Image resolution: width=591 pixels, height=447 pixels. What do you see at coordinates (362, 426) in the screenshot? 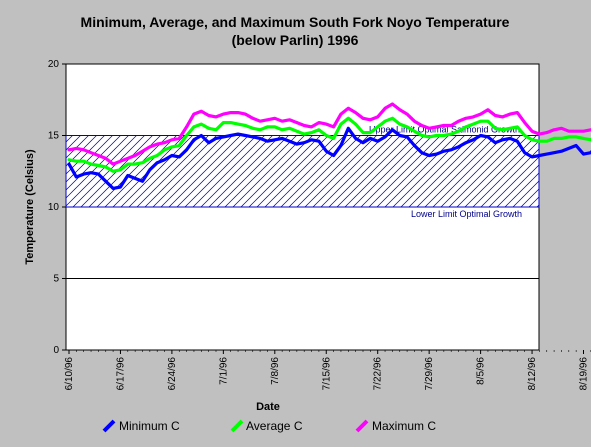
I see `legend-swatch-maximum` at bounding box center [362, 426].